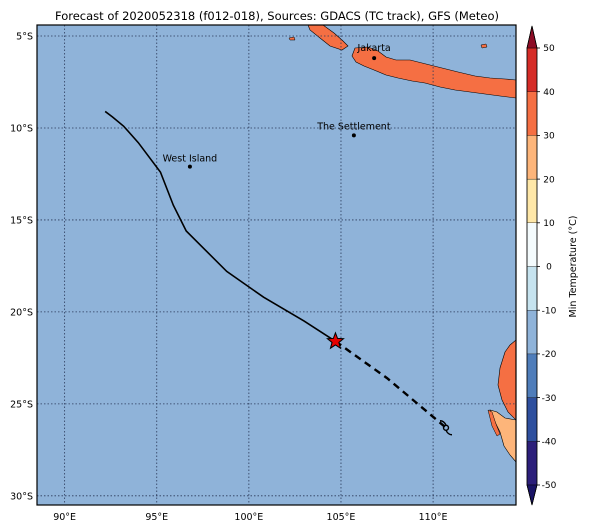  What do you see at coordinates (573, 267) in the screenshot?
I see `colorbar-label: Min Temperature (°C)` at bounding box center [573, 267].